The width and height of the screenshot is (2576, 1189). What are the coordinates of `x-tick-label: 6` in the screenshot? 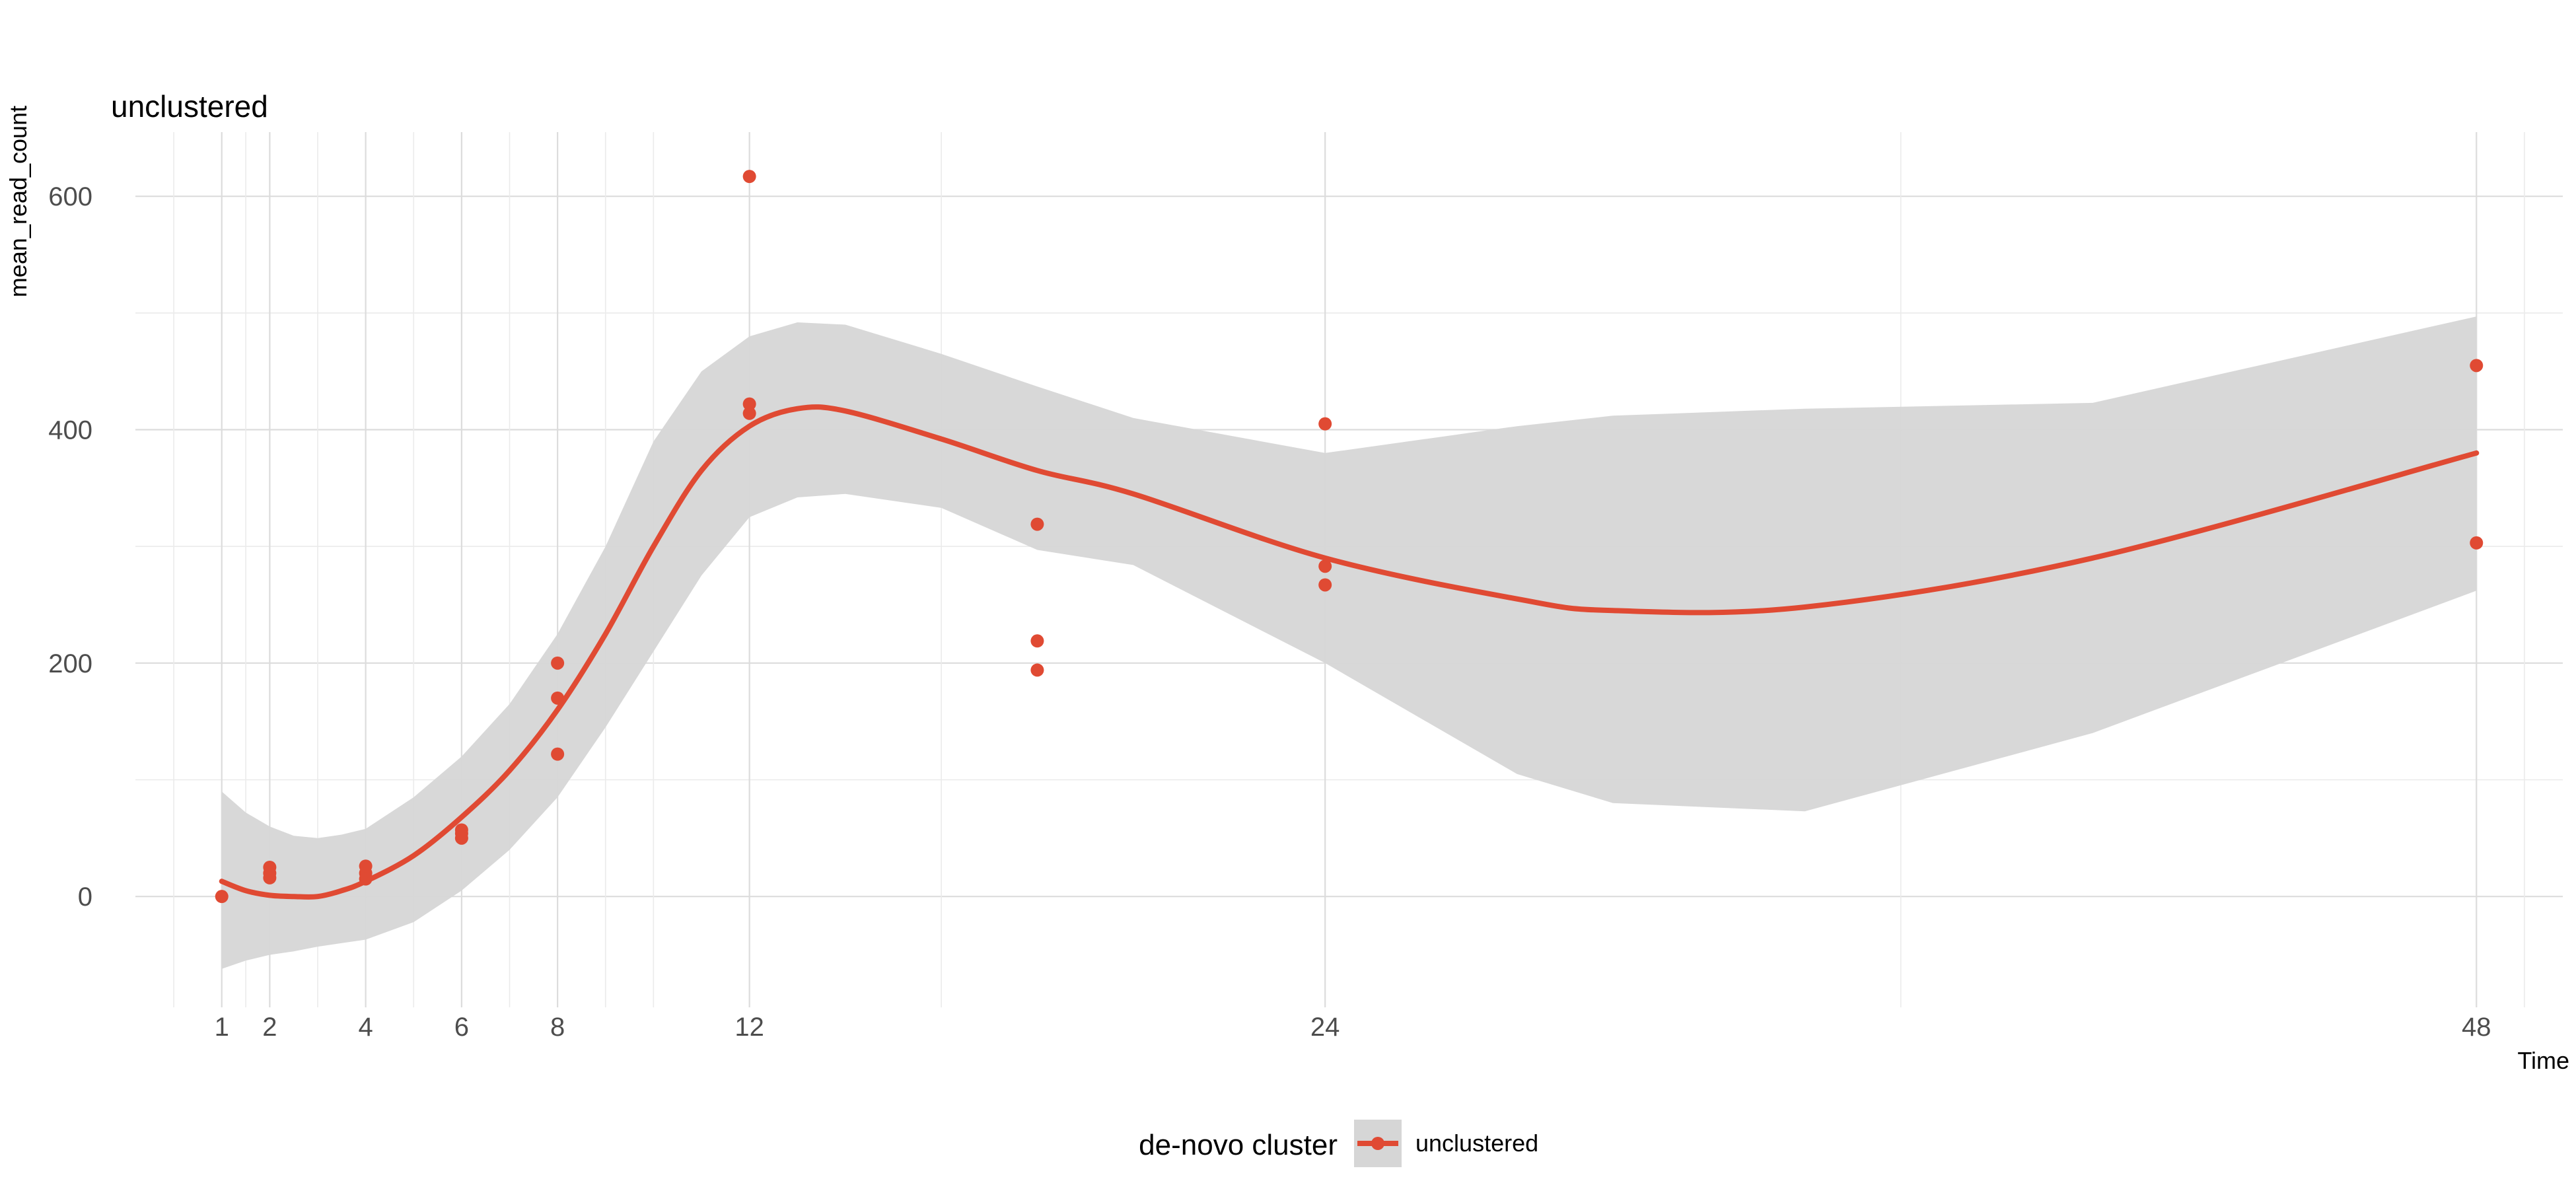 It's located at (461, 1027).